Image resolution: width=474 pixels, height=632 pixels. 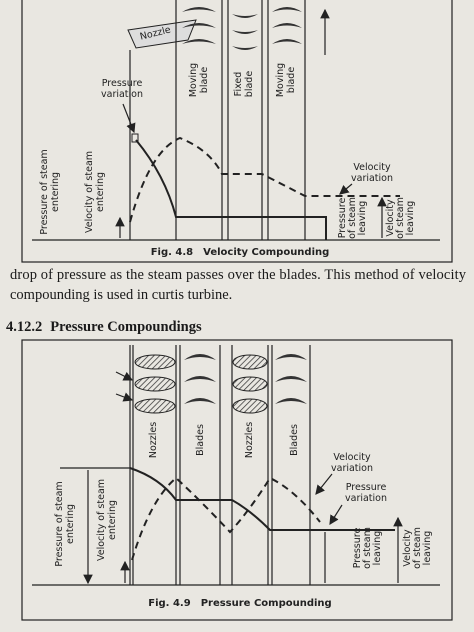 What do you see at coordinates (126, 327) in the screenshot?
I see `section-title: Pressure Compoundings` at bounding box center [126, 327].